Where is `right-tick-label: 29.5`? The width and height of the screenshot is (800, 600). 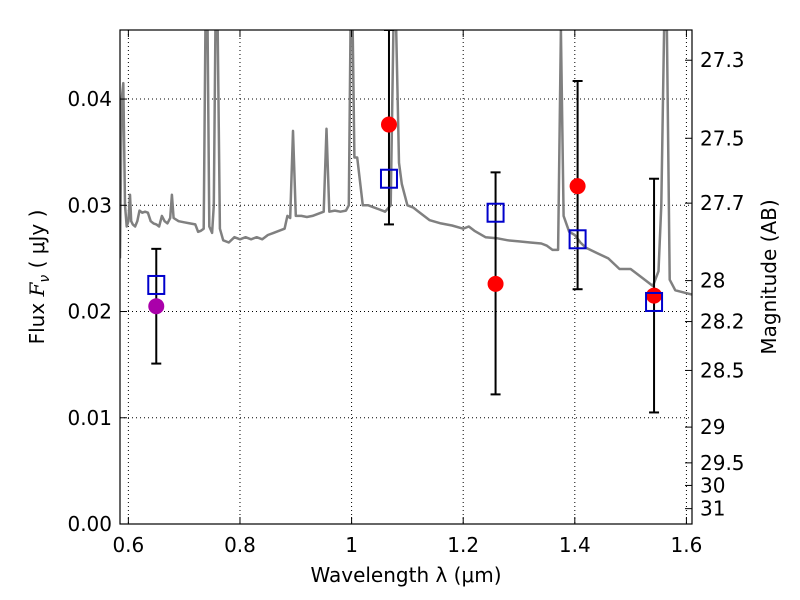
right-tick-label: 29.5 is located at coordinates (722, 463).